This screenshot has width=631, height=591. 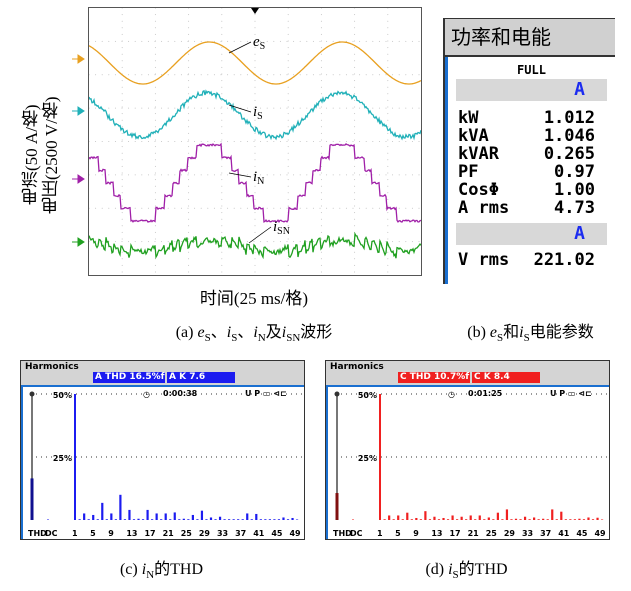 I want to click on bar-h25, so click(x=183, y=519).